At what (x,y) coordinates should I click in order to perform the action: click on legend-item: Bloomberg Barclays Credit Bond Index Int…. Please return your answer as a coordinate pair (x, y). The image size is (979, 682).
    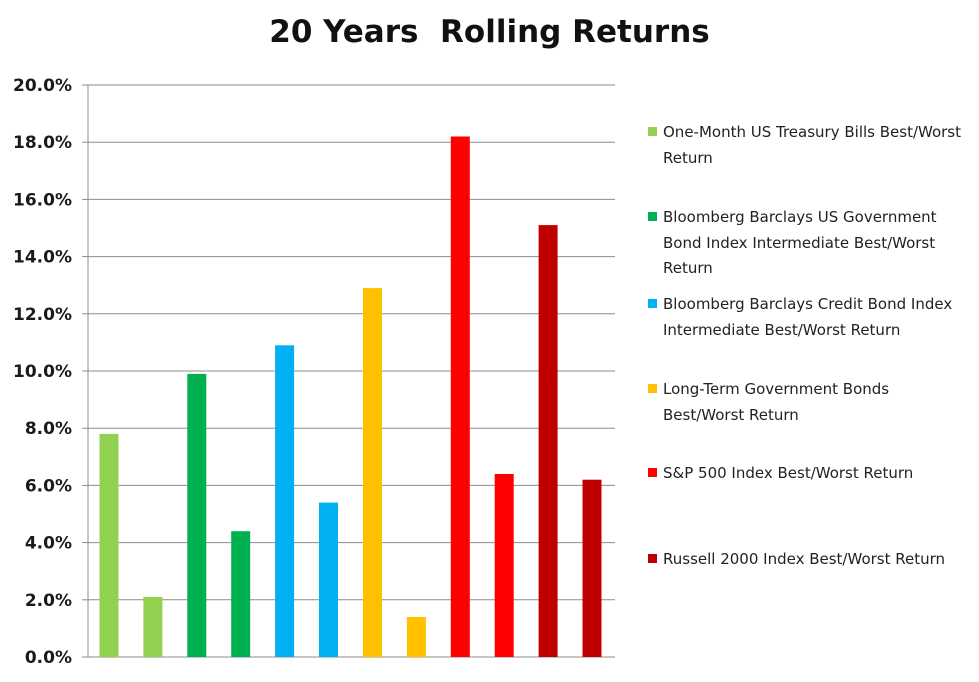
    Looking at the image, I should click on (808, 318).